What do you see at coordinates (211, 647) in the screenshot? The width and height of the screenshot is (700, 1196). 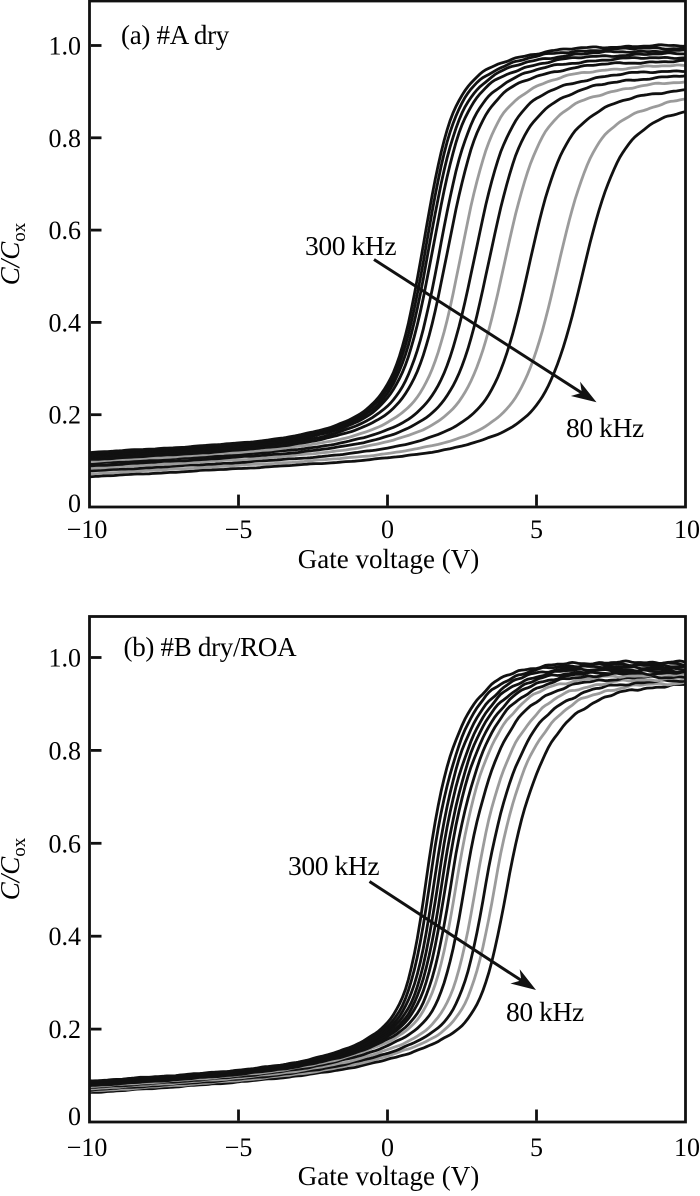 I see `svg-text: (b) #B dry/ROA` at bounding box center [211, 647].